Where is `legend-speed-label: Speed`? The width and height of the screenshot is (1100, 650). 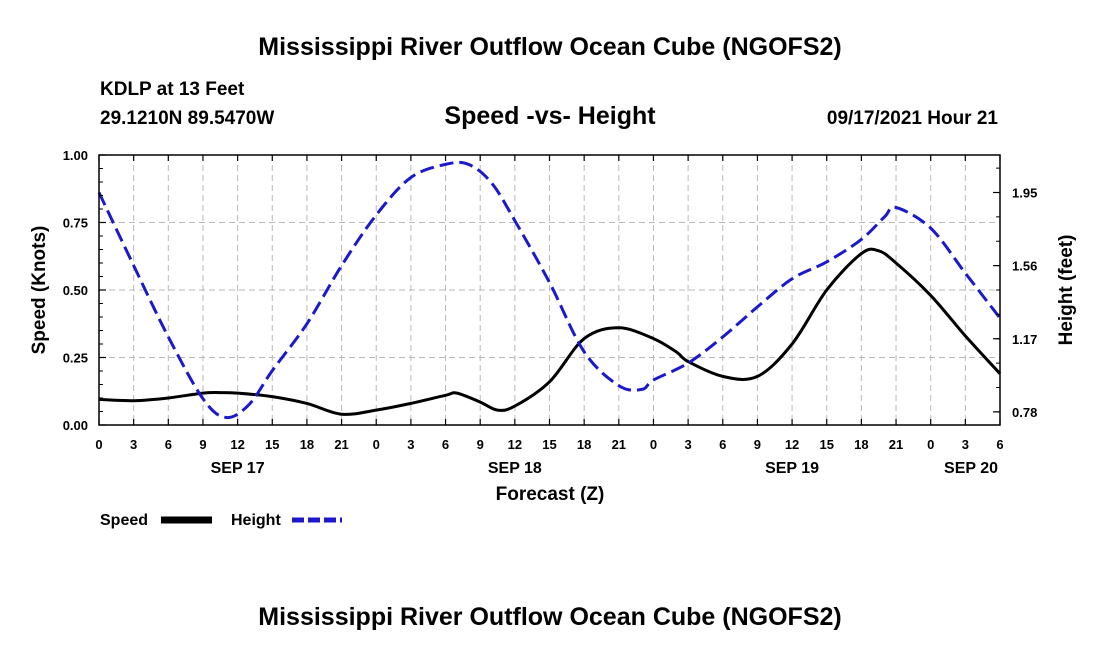
legend-speed-label: Speed is located at coordinates (124, 520).